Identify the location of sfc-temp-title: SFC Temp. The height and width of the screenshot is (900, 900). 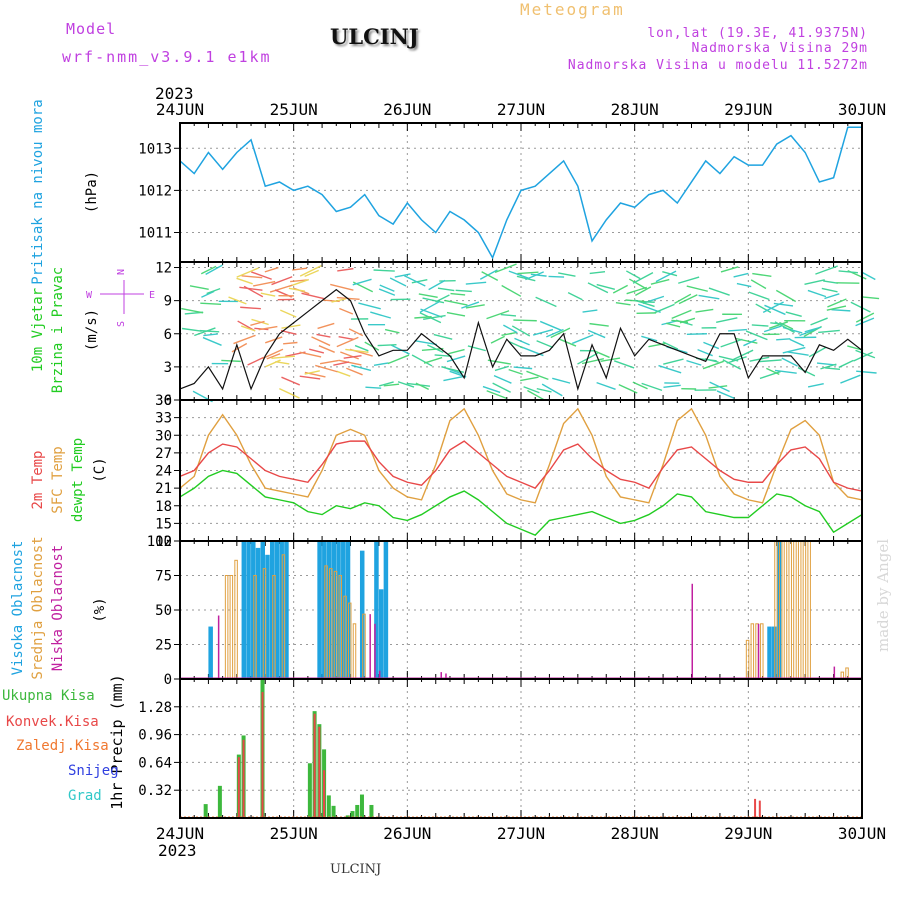
(58, 479).